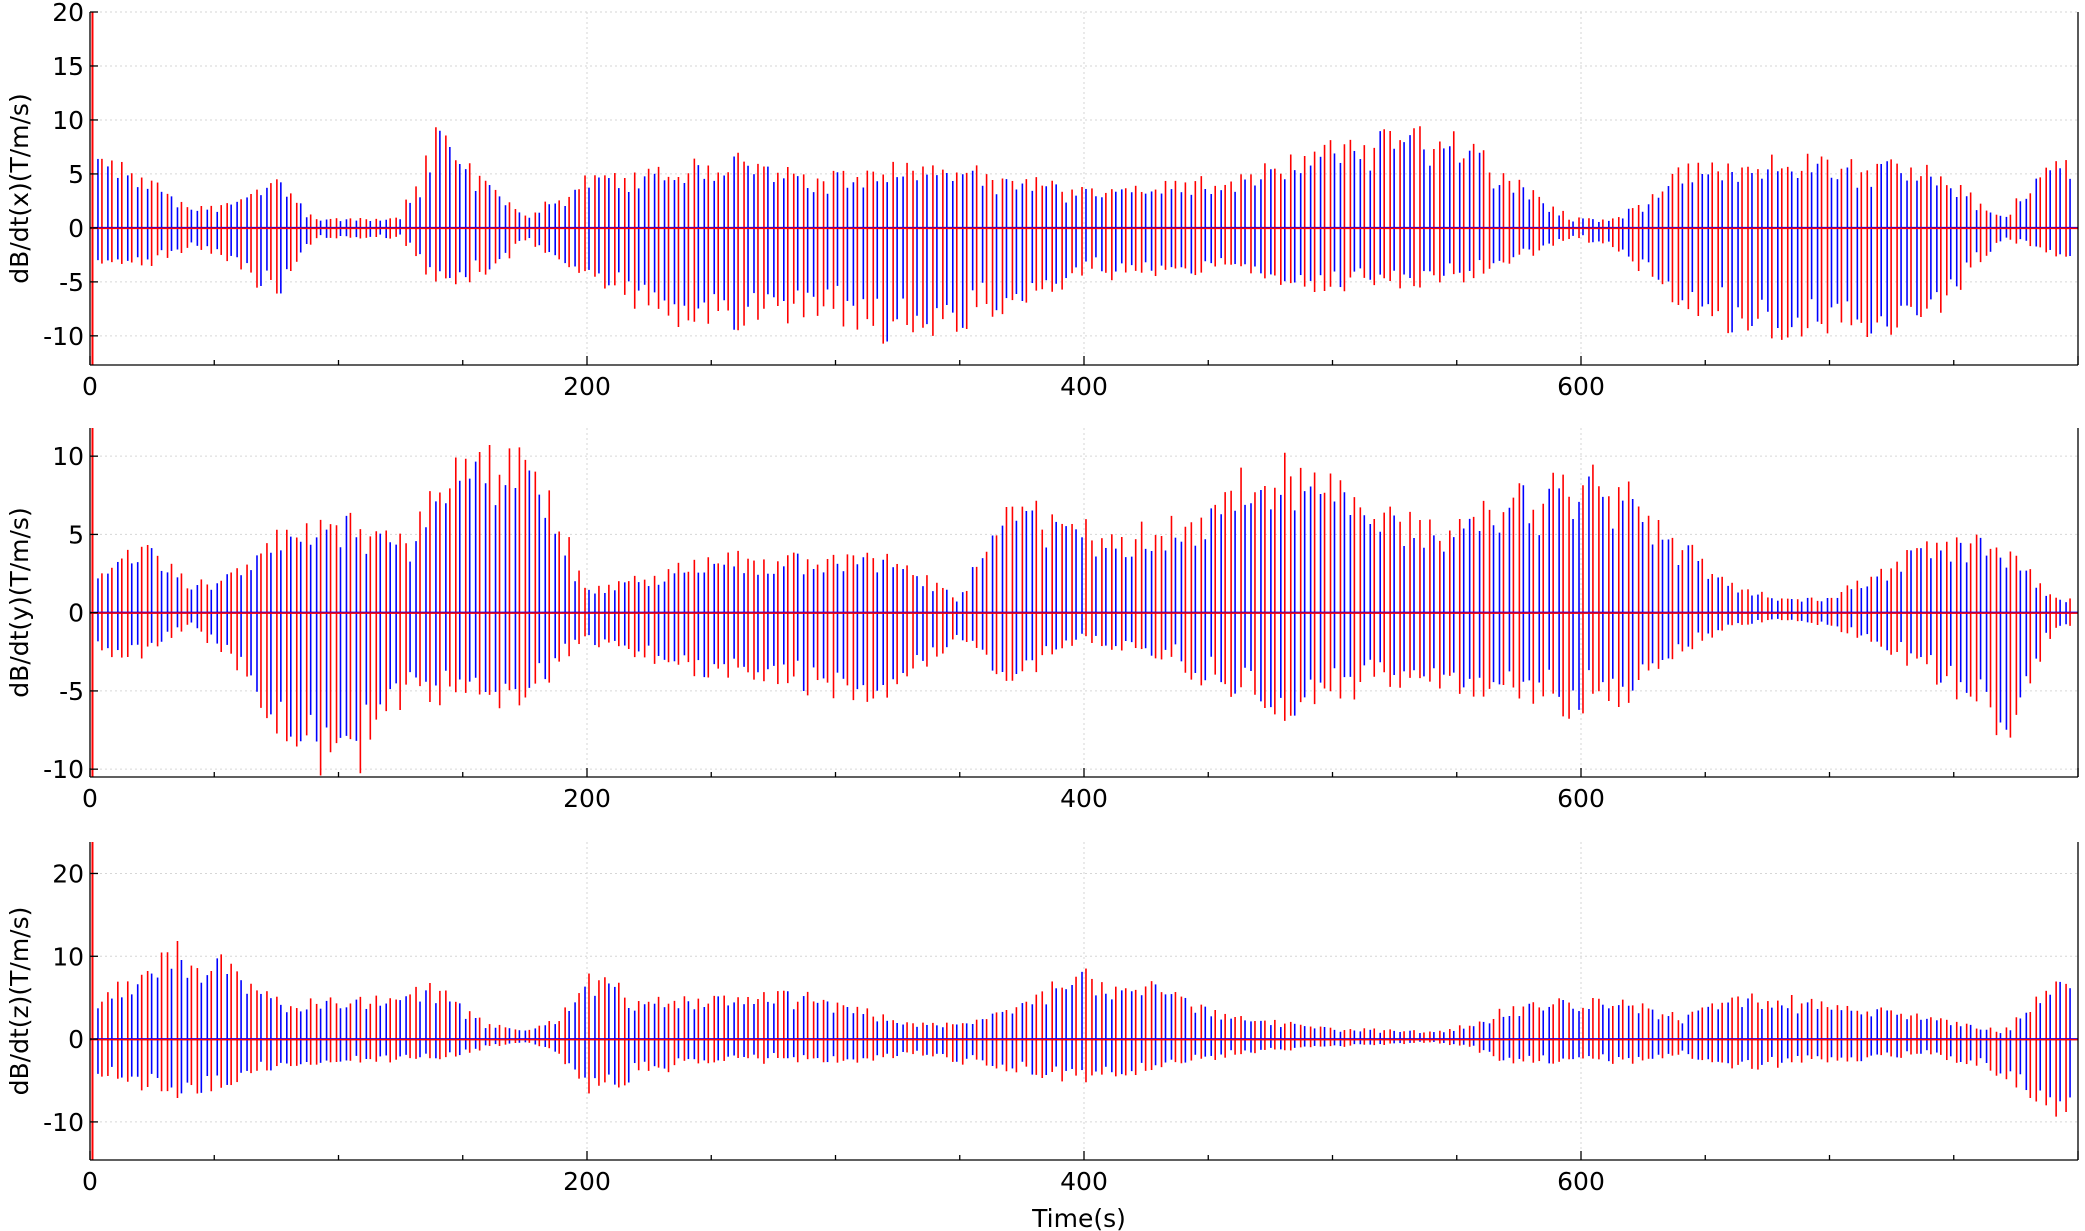 This screenshot has width=2085, height=1231. I want to click on x-axis-label: Time(s), so click(1078, 1217).